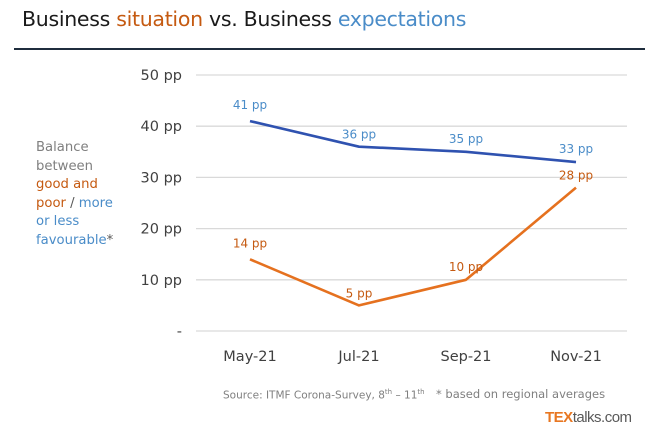 The image size is (645, 430). I want to click on y-label-line-2: between, so click(65, 166).